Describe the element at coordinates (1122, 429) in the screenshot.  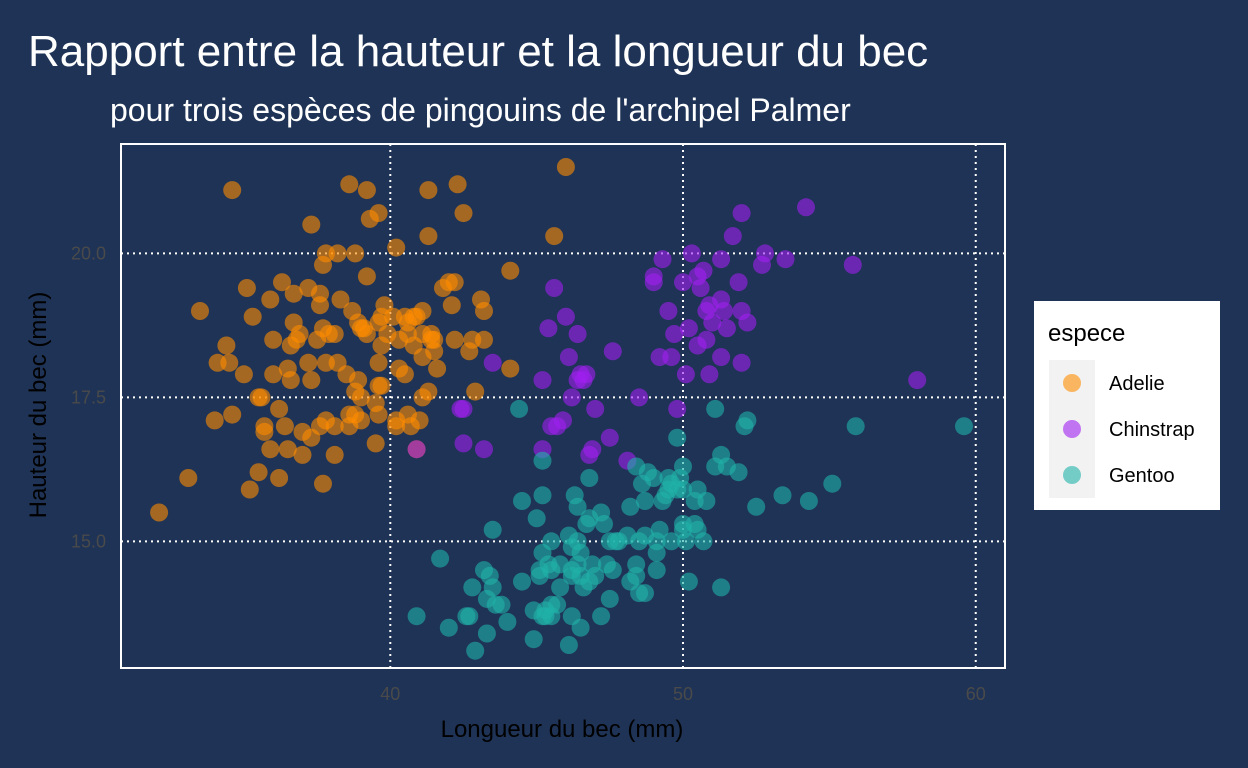
I see `legend-items: Adelie Chinstrap Gentoo` at that location.